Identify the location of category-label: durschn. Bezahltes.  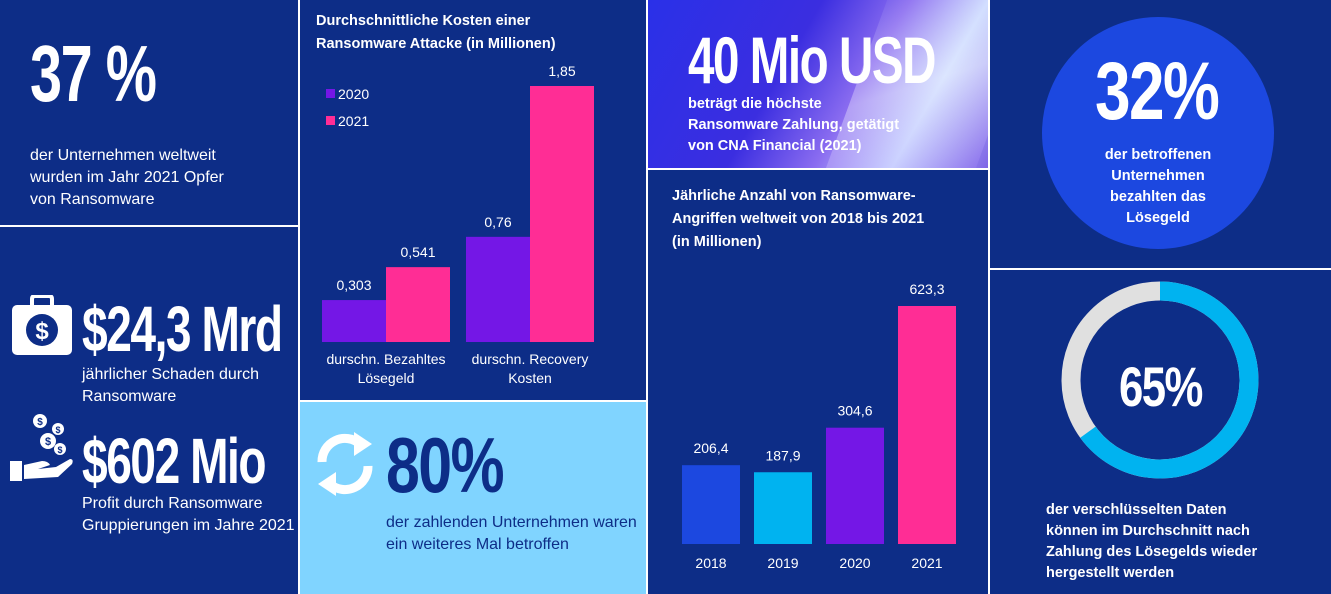
(385, 359).